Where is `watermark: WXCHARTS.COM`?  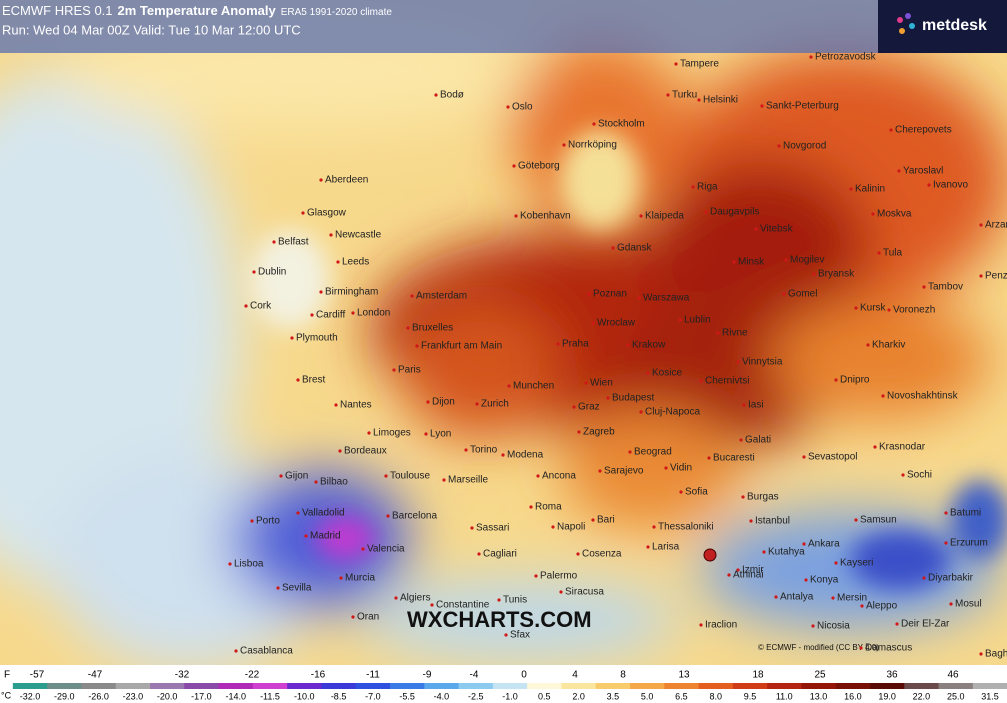 watermark: WXCHARTS.COM is located at coordinates (499, 619).